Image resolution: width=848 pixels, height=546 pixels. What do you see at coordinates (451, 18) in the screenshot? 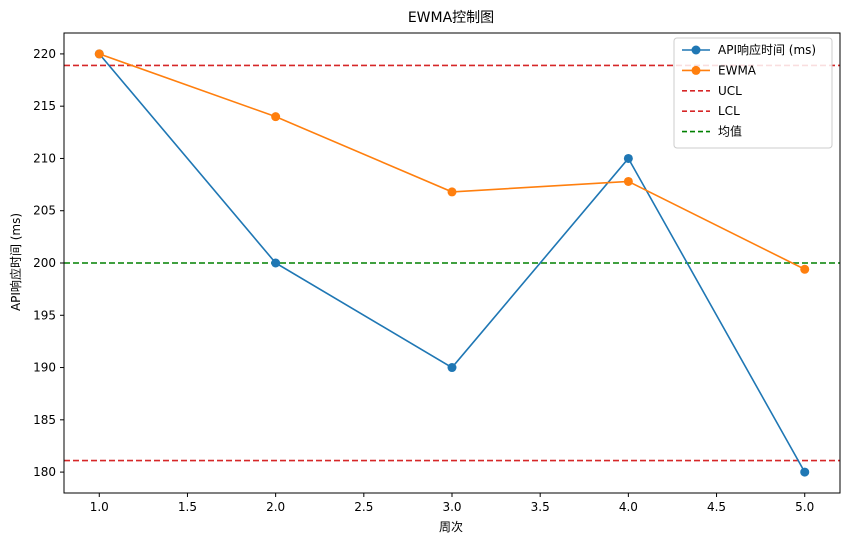
I see `chart-title: EWMA控制图` at bounding box center [451, 18].